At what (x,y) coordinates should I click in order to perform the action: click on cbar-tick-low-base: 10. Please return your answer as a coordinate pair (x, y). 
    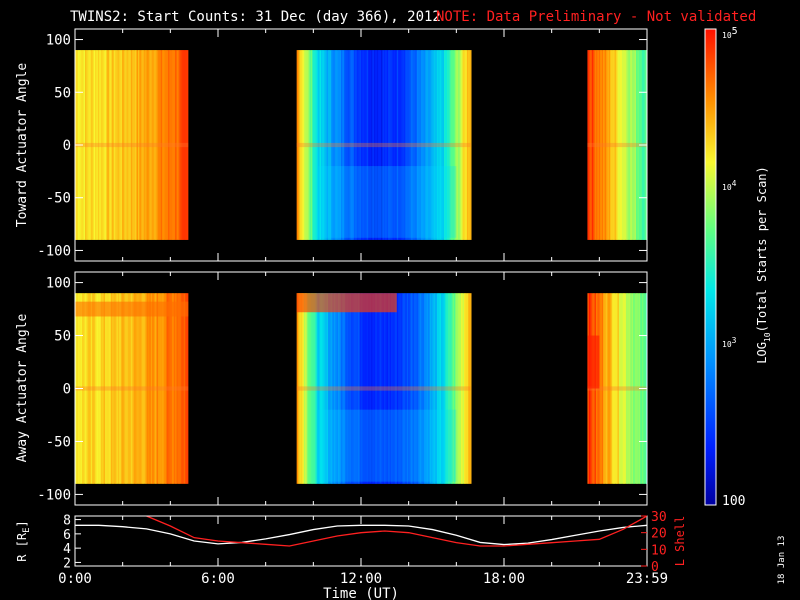
    Looking at the image, I should click on (727, 344).